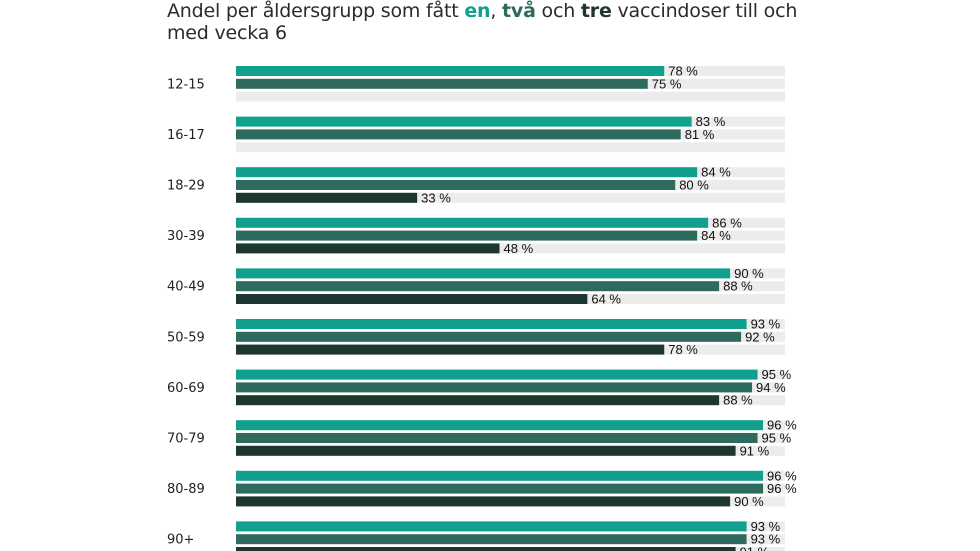  I want to click on data-label: 94 %, so click(771, 387).